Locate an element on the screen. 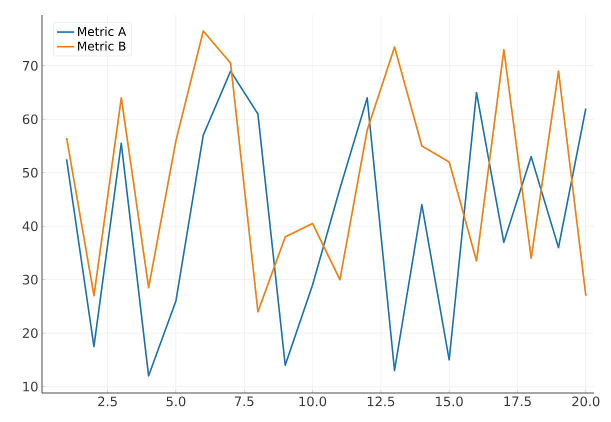 The width and height of the screenshot is (611, 422). y-tick-label: 30 is located at coordinates (30, 279).